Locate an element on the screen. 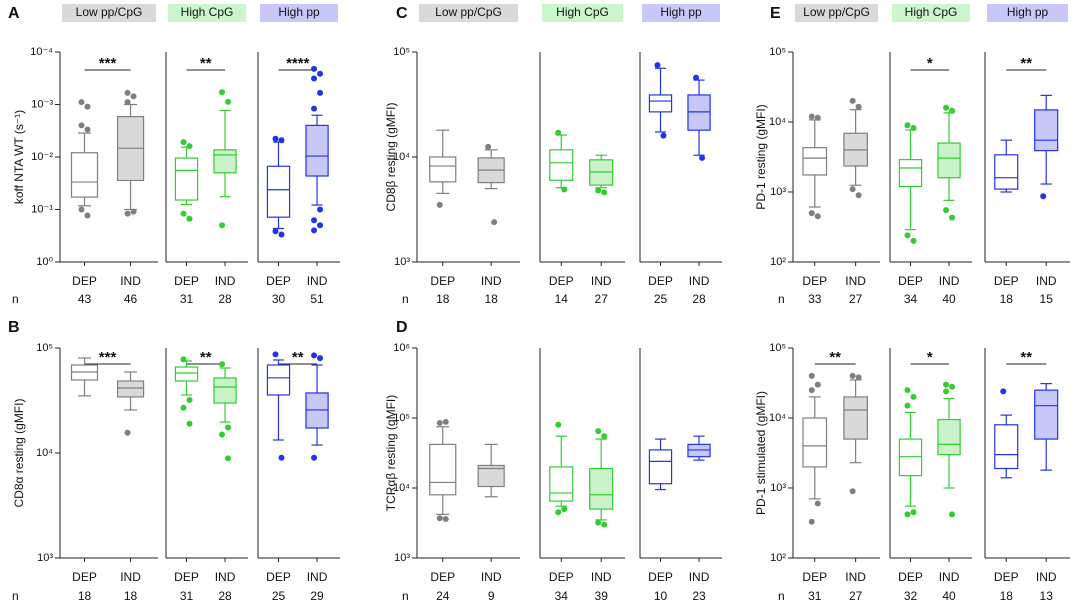 The image size is (1084, 607). y-axis-label: PD-1 stimulated (gMFI) is located at coordinates (761, 453).